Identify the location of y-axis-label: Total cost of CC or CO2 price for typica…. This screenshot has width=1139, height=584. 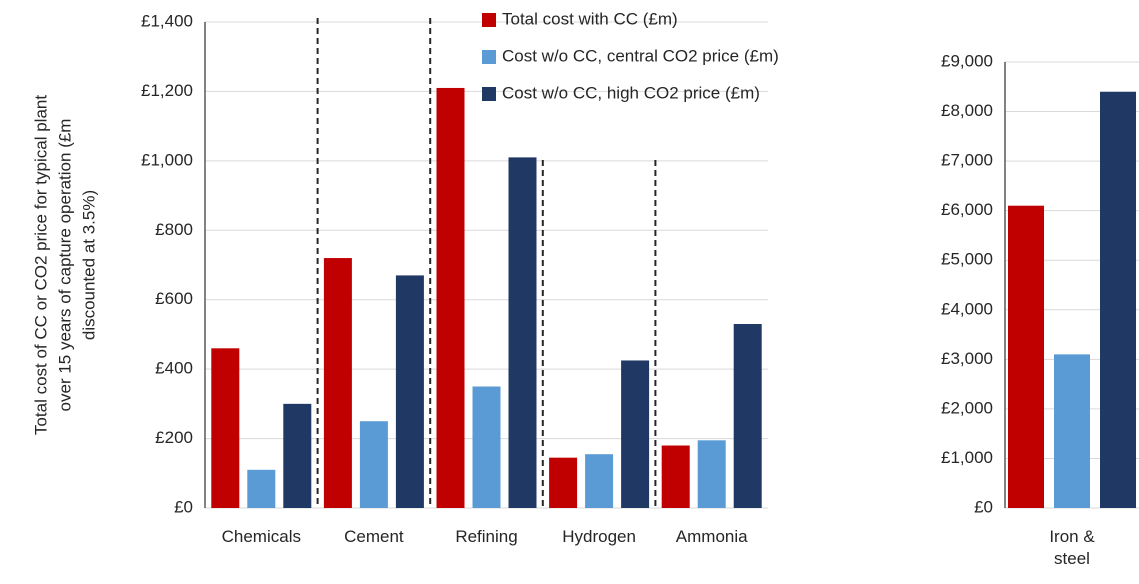
(40, 265).